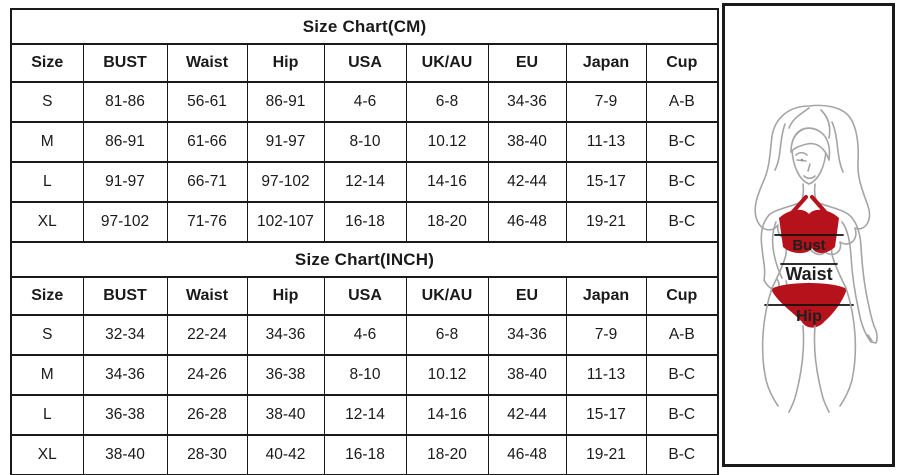 The height and width of the screenshot is (475, 900). What do you see at coordinates (125, 142) in the screenshot?
I see `measurement-cell: 86-91` at bounding box center [125, 142].